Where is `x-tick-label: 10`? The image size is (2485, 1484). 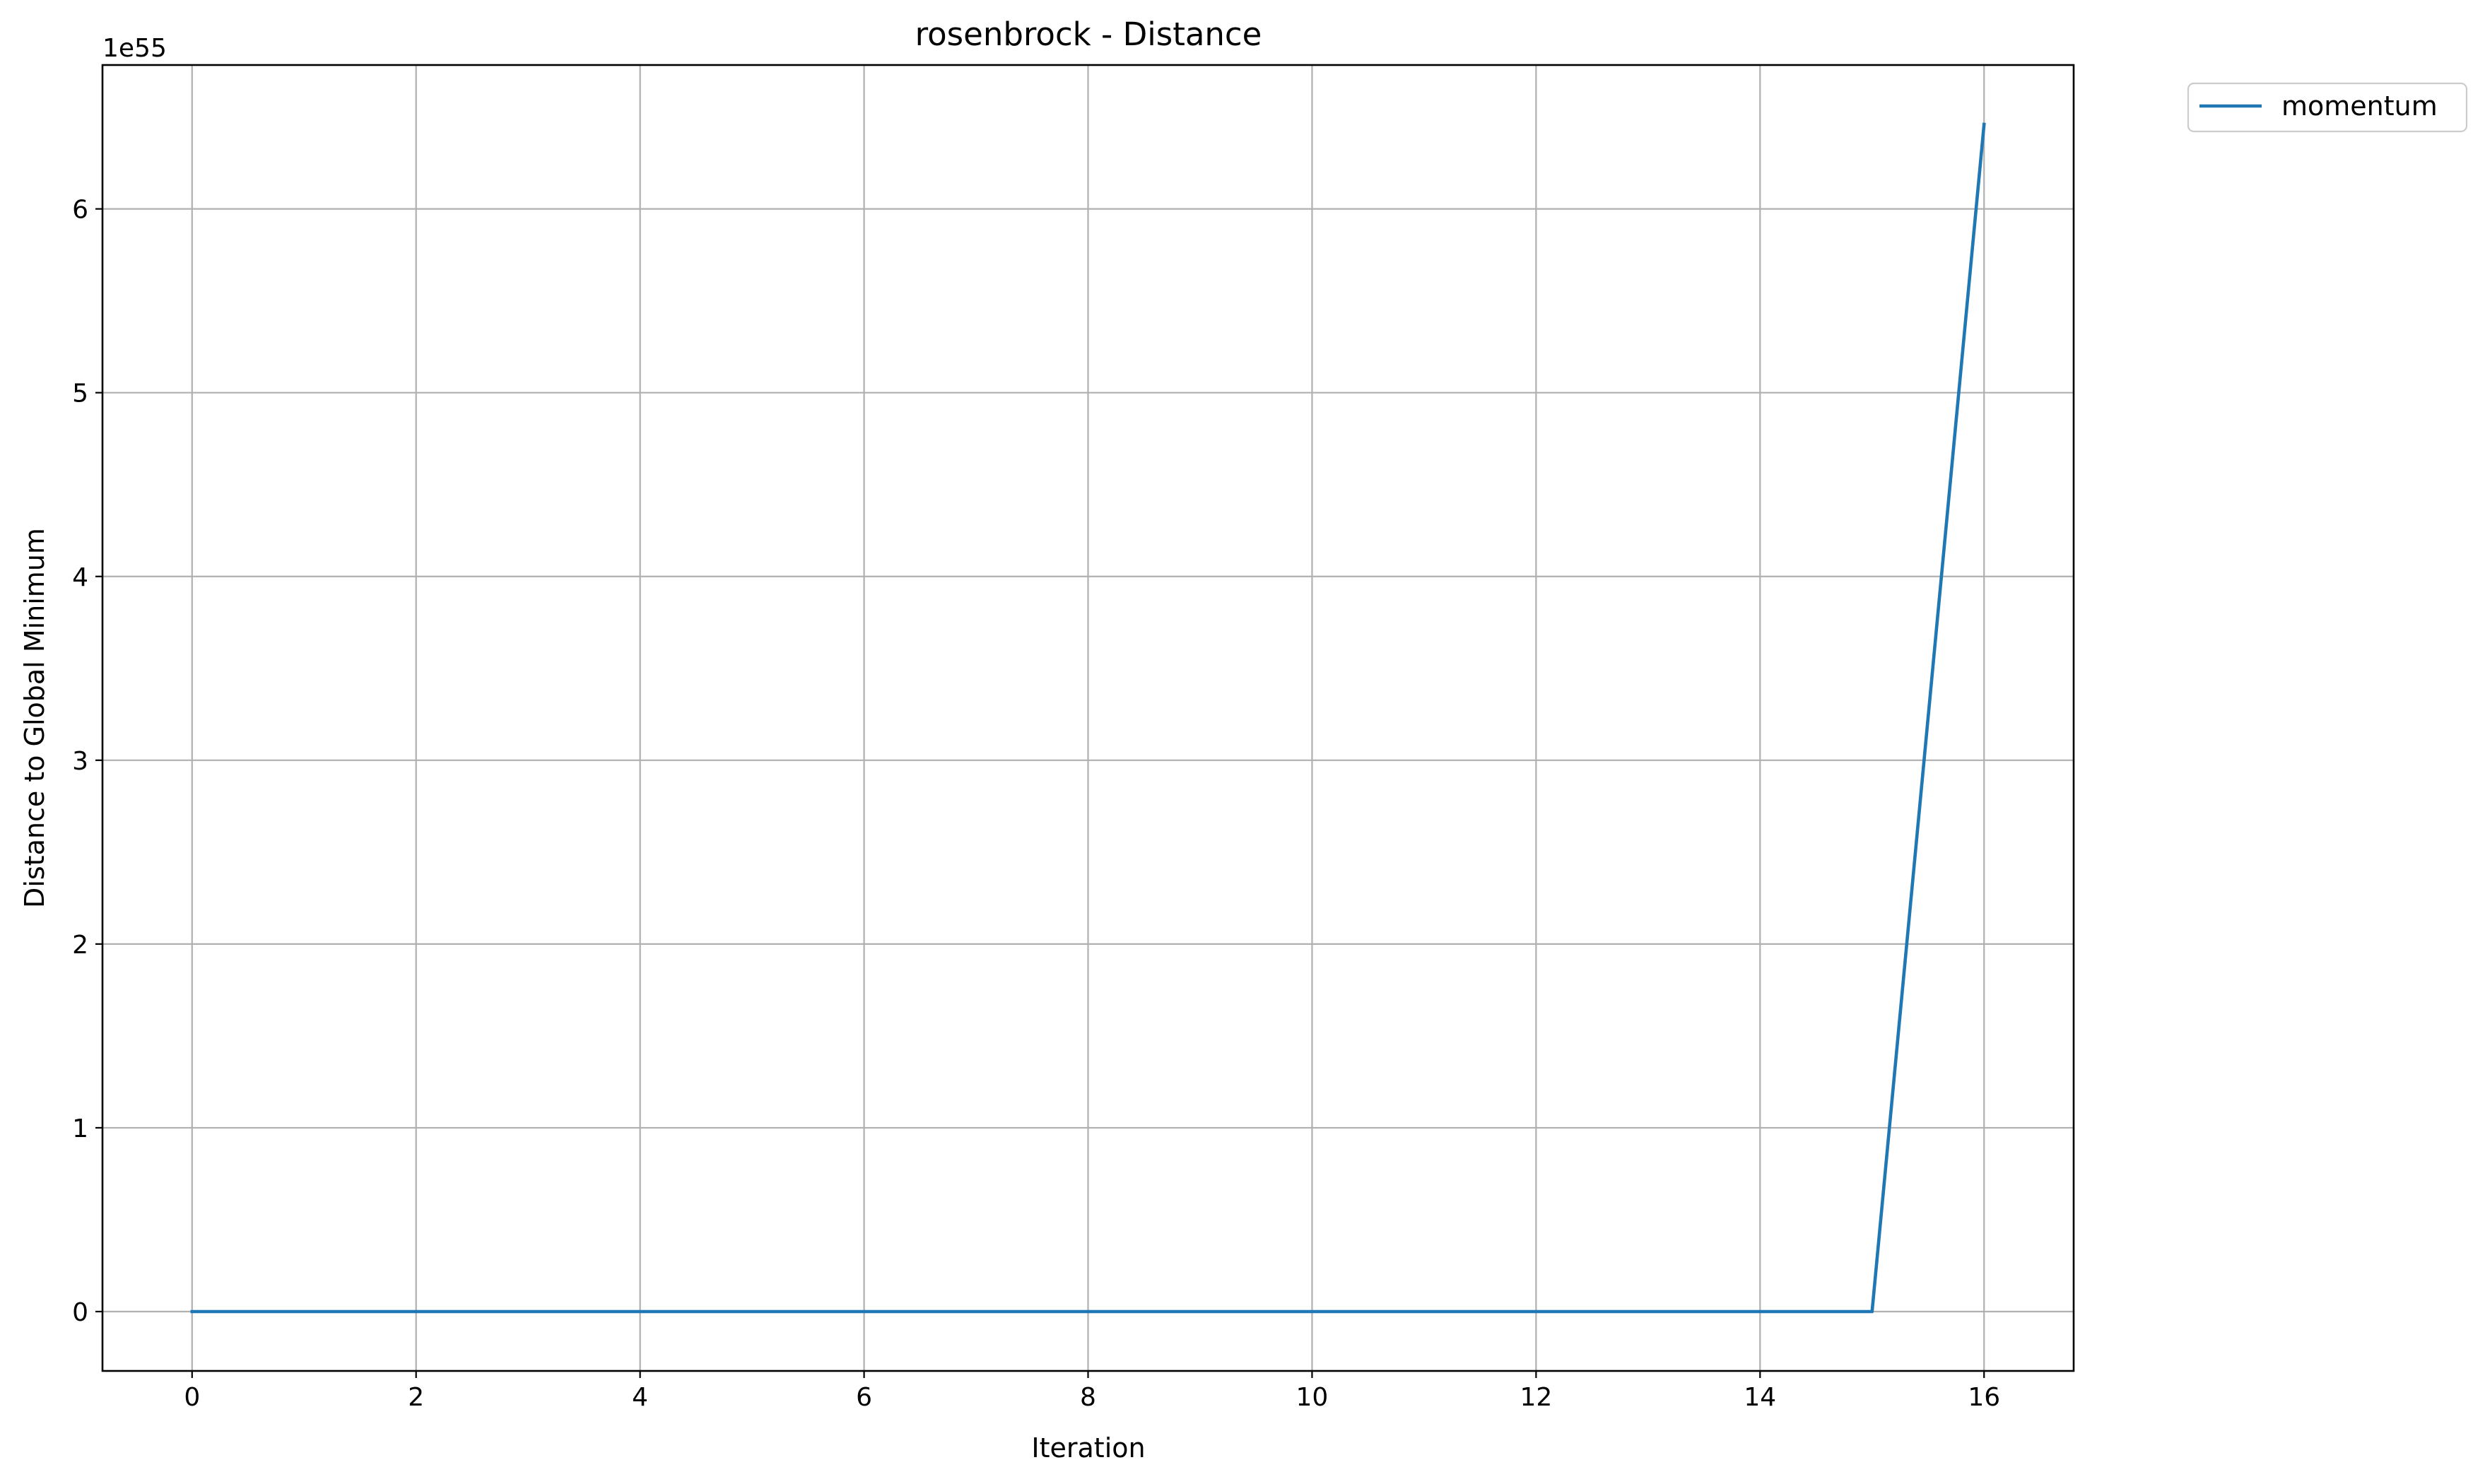
x-tick-label: 10 is located at coordinates (1312, 1397).